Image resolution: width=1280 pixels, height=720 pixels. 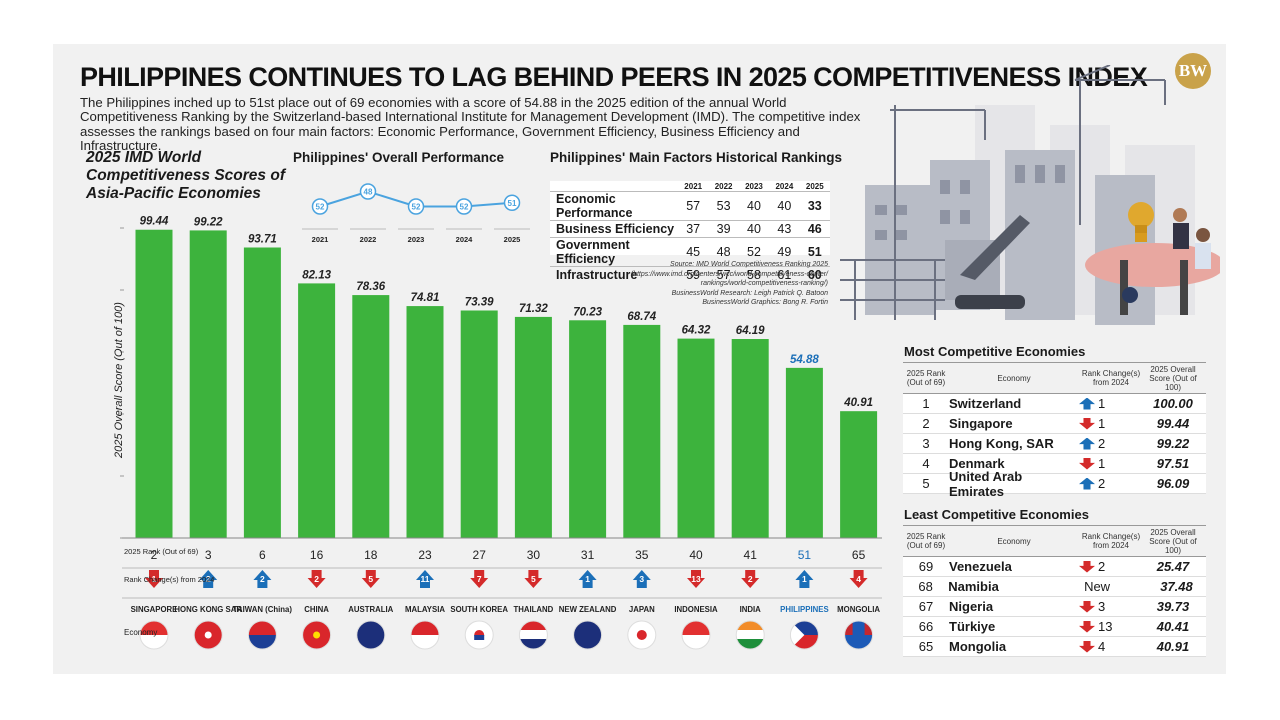 What do you see at coordinates (587, 312) in the screenshot?
I see `bar-value-label: 70.23` at bounding box center [587, 312].